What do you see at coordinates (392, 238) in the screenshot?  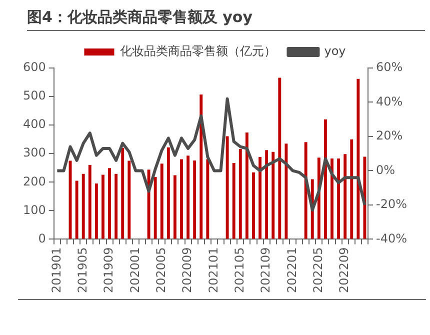 I see `y2-tick-label: -40%` at bounding box center [392, 238].